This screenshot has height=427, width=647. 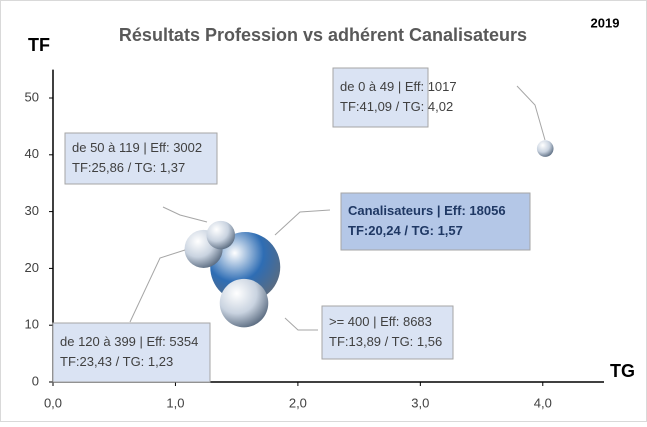 What do you see at coordinates (128, 167) in the screenshot?
I see `data-label: TF:25,86 / TG: 1,37` at bounding box center [128, 167].